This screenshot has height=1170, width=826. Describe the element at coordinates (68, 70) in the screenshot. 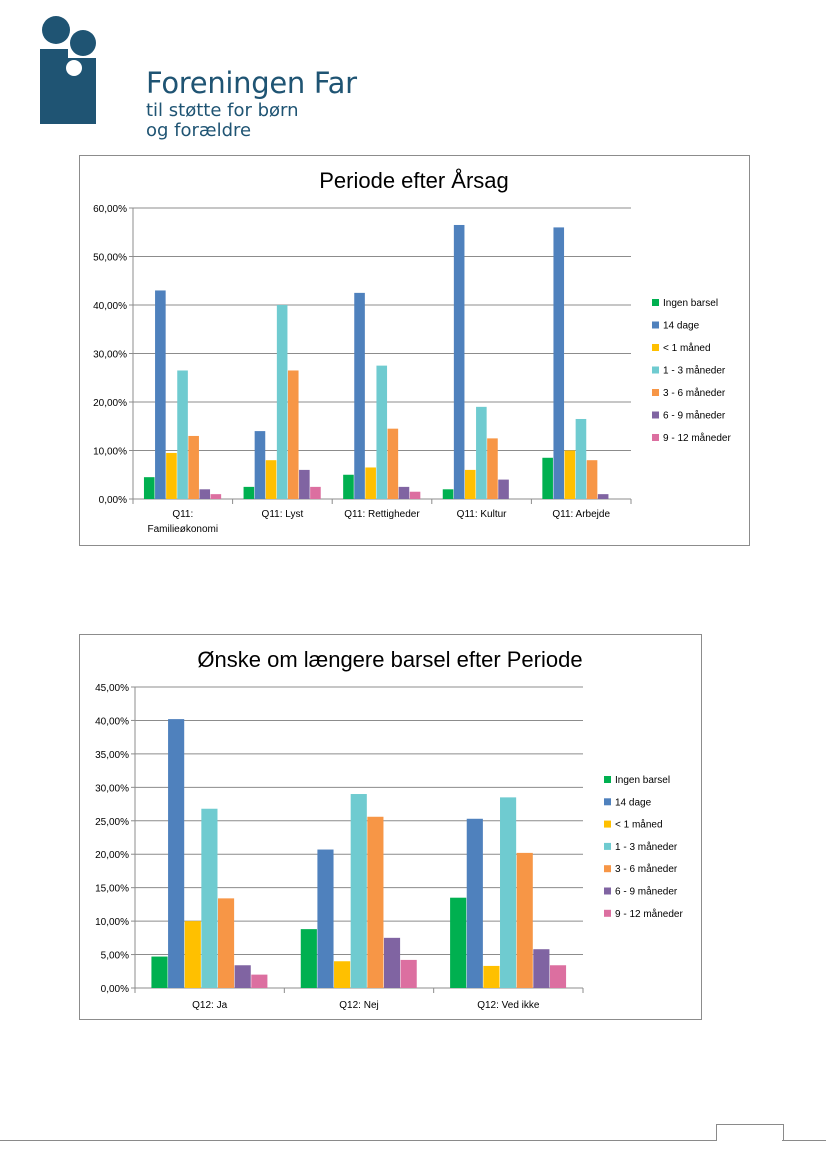

I see `logo-mark` at that location.